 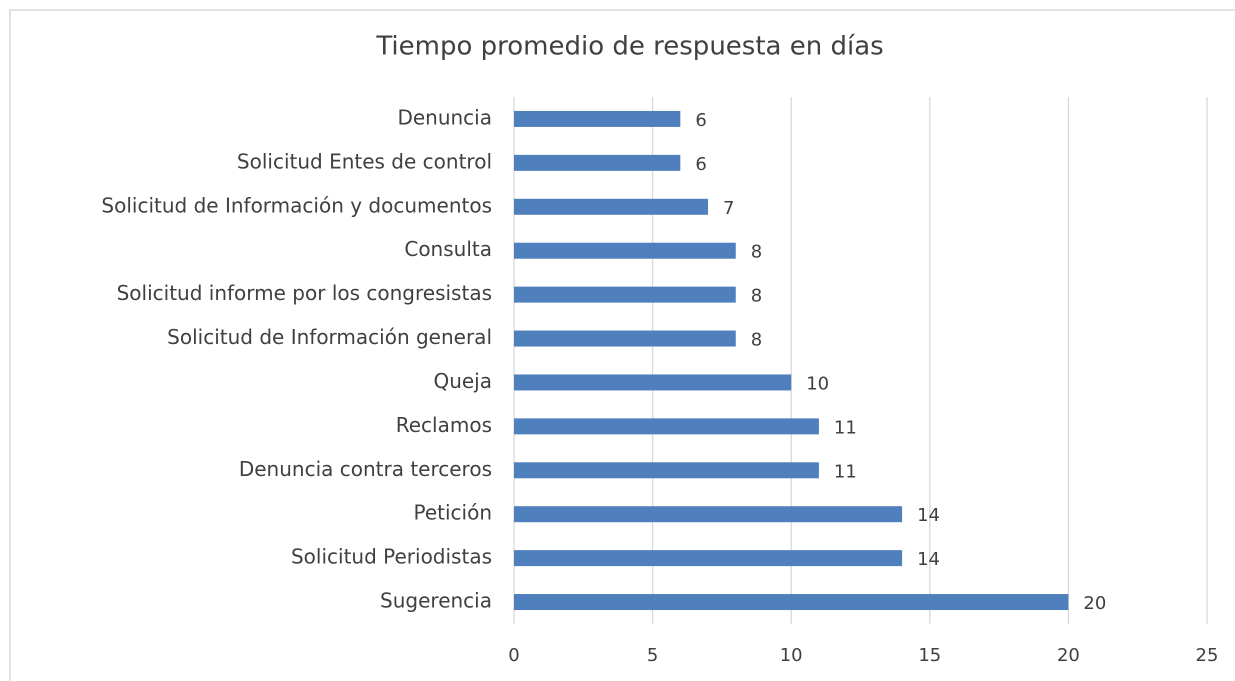 I want to click on x-tick-label: 10, so click(x=791, y=655).